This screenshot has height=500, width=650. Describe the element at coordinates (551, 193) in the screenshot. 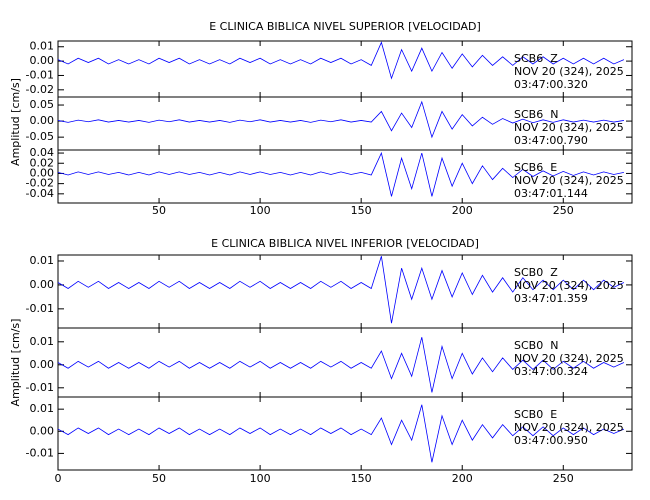

I see `trace-label: 03:47:01.144` at that location.